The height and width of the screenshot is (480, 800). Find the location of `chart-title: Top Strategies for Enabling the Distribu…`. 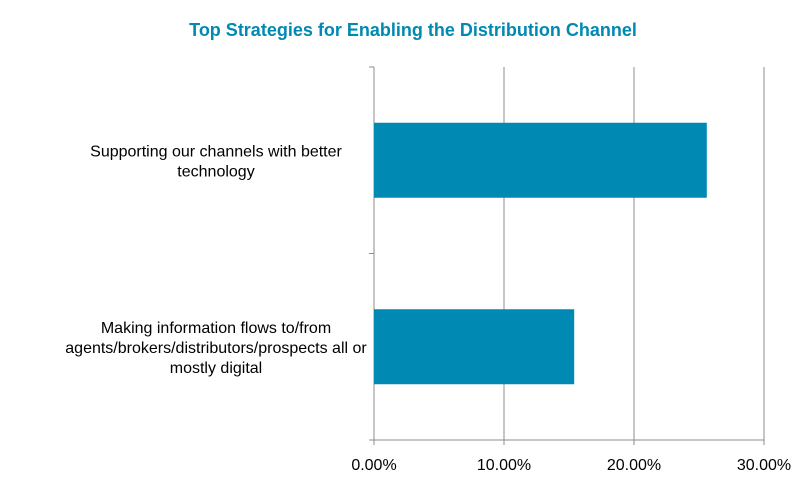

chart-title: Top Strategies for Enabling the Distribu… is located at coordinates (413, 30).